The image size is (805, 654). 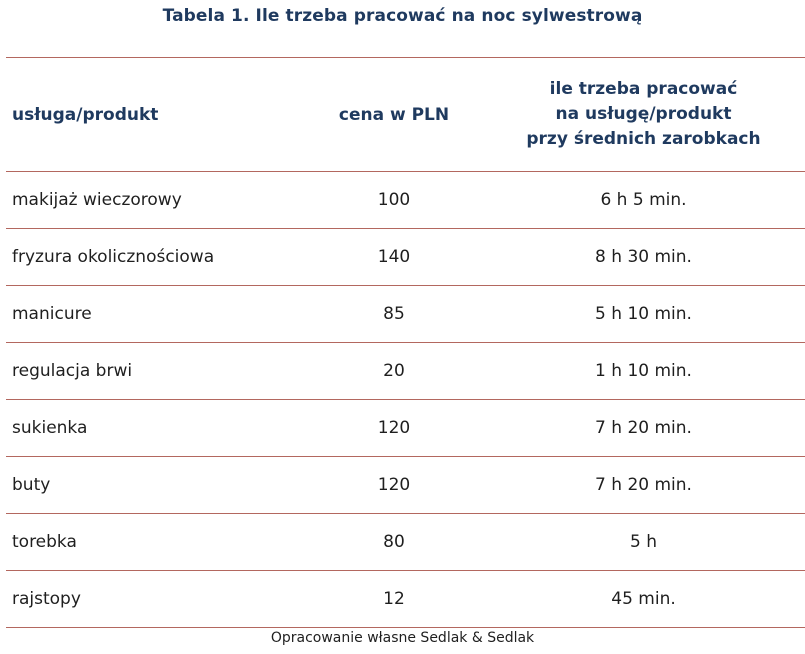 I want to click on header-service-product: usługa/produkt, so click(x=85, y=114).